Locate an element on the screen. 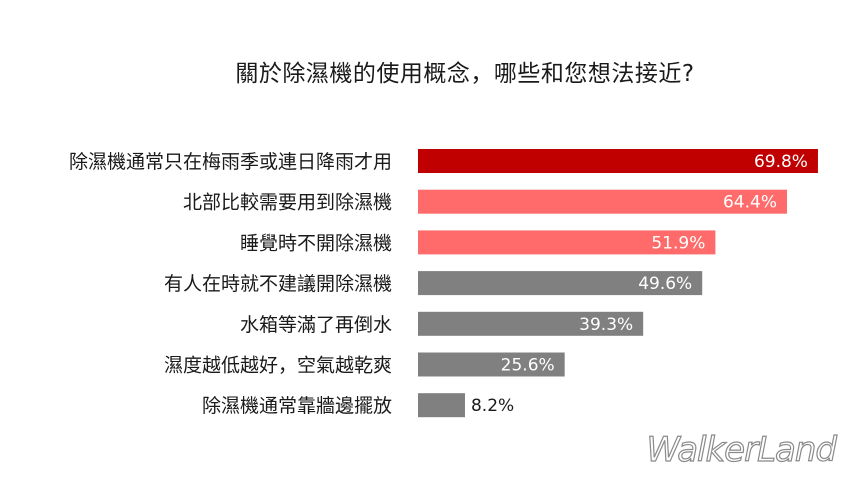 The height and width of the screenshot is (478, 850). category-label: 睡覺時不開除濕機 is located at coordinates (316, 243).